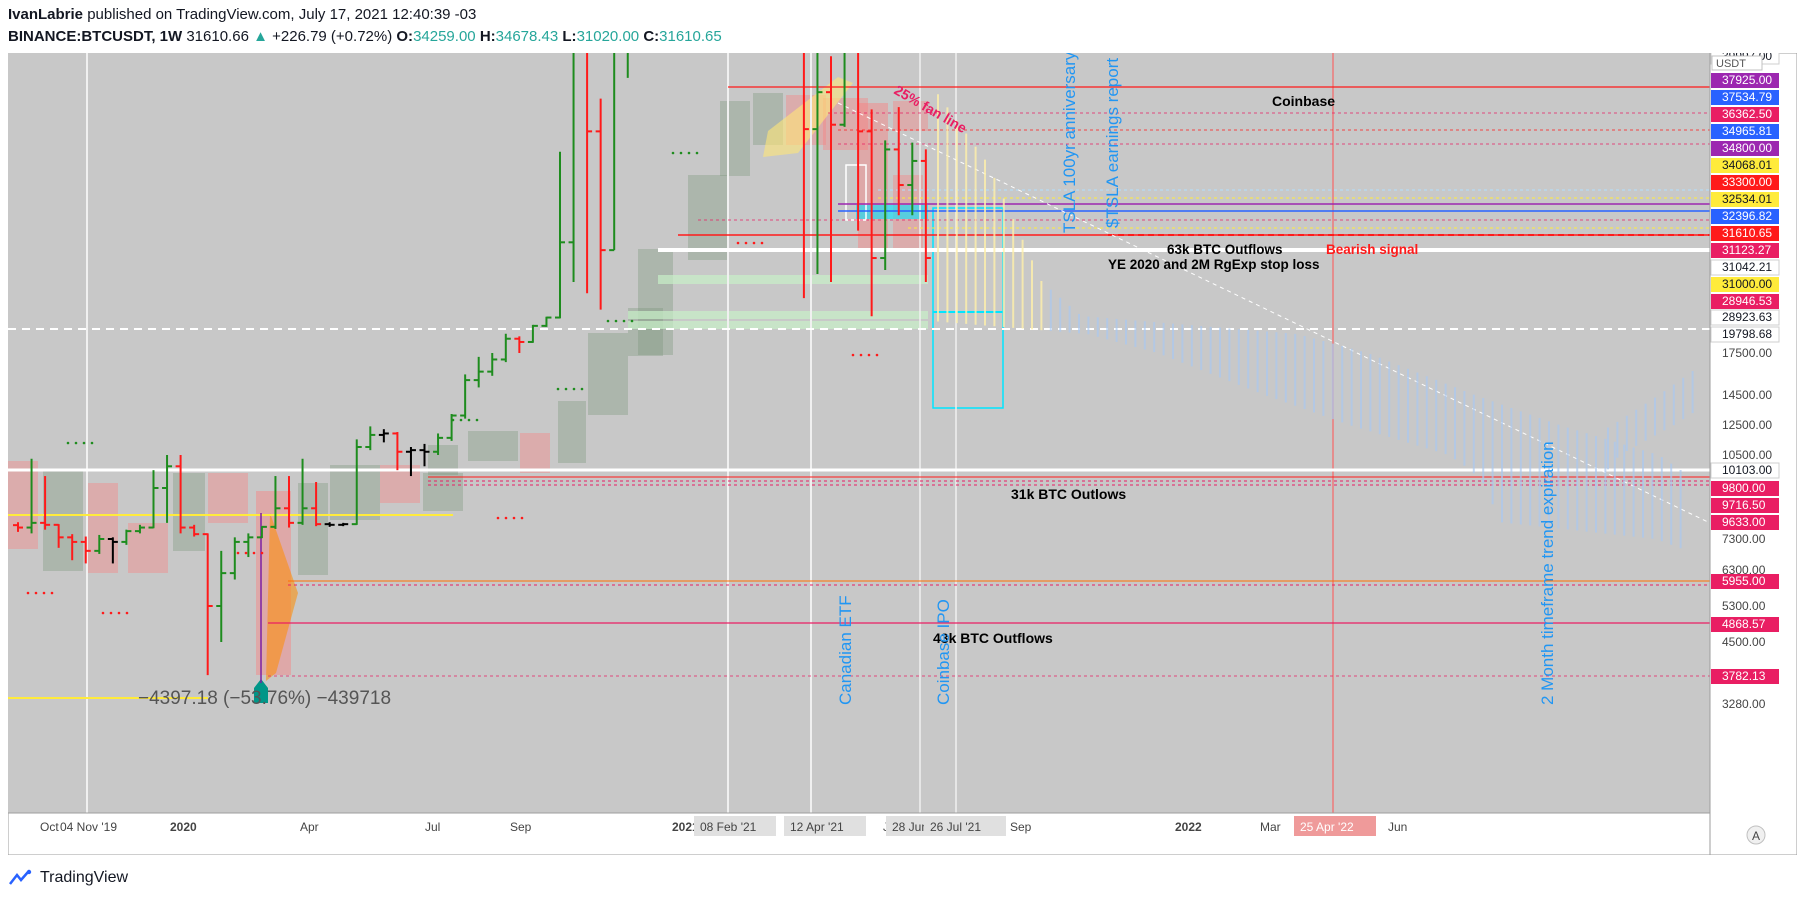  I want to click on price-change: +226.79 (+0.72%), so click(332, 36).